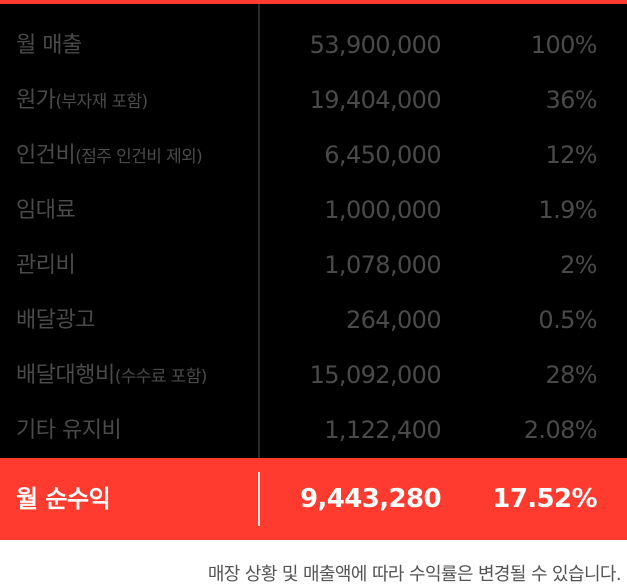 Image resolution: width=627 pixels, height=588 pixels. Describe the element at coordinates (571, 375) in the screenshot. I see `row-percent: 28%` at that location.